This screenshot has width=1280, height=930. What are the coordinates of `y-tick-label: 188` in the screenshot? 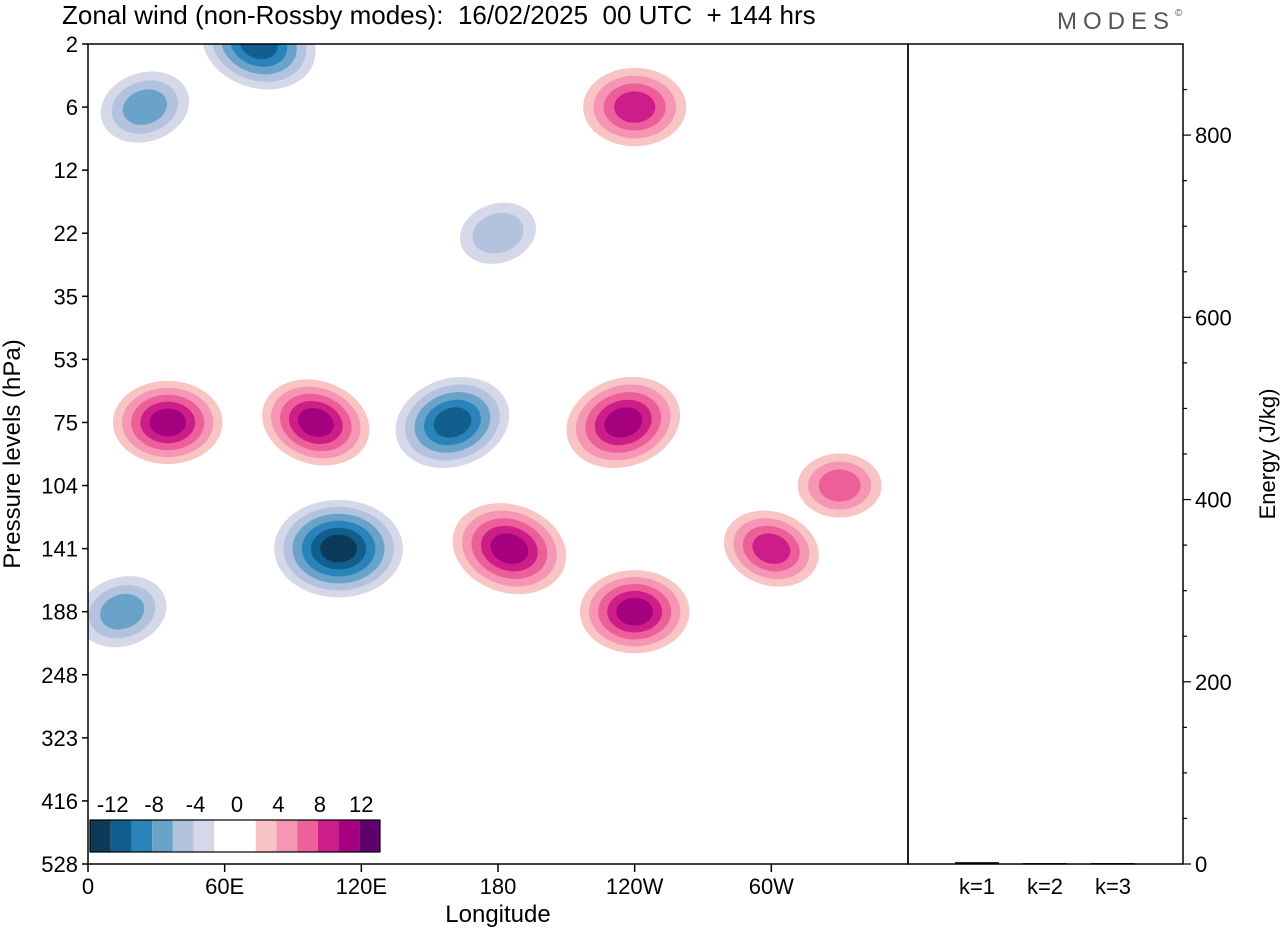 It's located at (59, 612).